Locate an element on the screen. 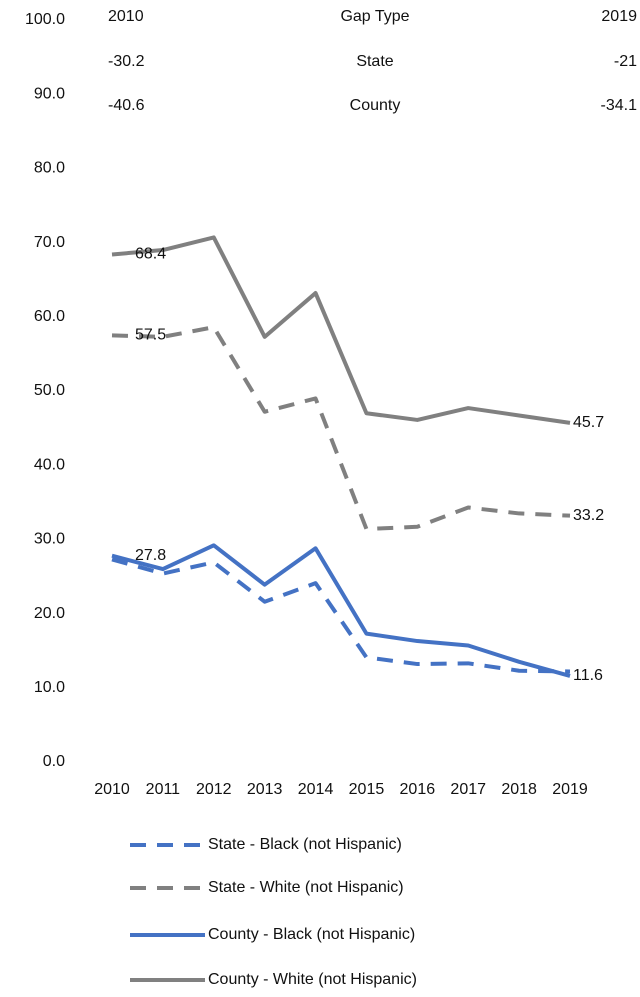 This screenshot has height=997, width=640. x-tick-label: 2012 is located at coordinates (214, 789).